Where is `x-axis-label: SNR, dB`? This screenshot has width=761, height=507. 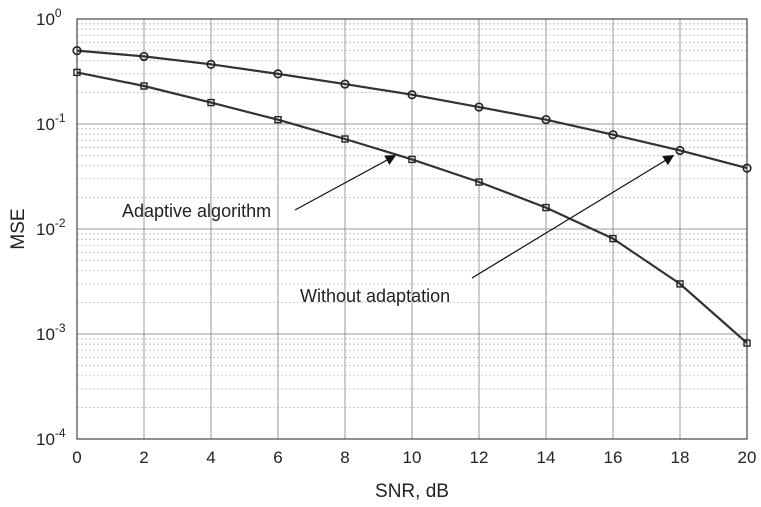
x-axis-label: SNR, dB is located at coordinates (412, 491).